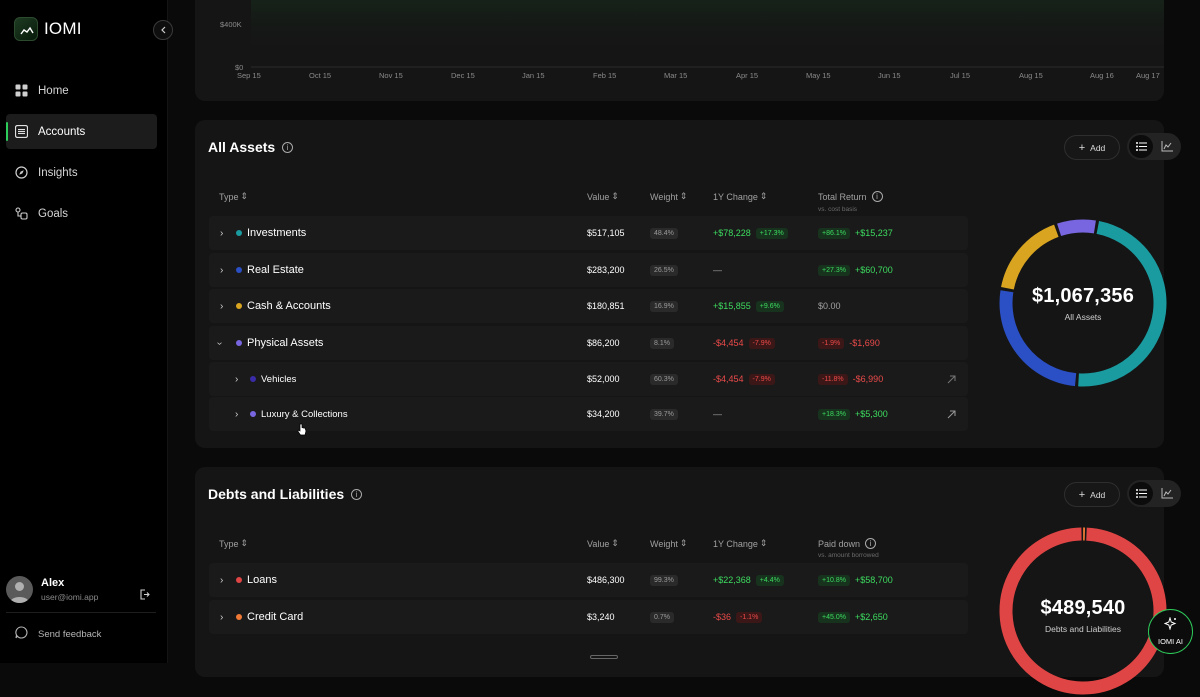 The image size is (1200, 697). Describe the element at coordinates (604, 657) in the screenshot. I see `bottom-drag-handle` at that location.